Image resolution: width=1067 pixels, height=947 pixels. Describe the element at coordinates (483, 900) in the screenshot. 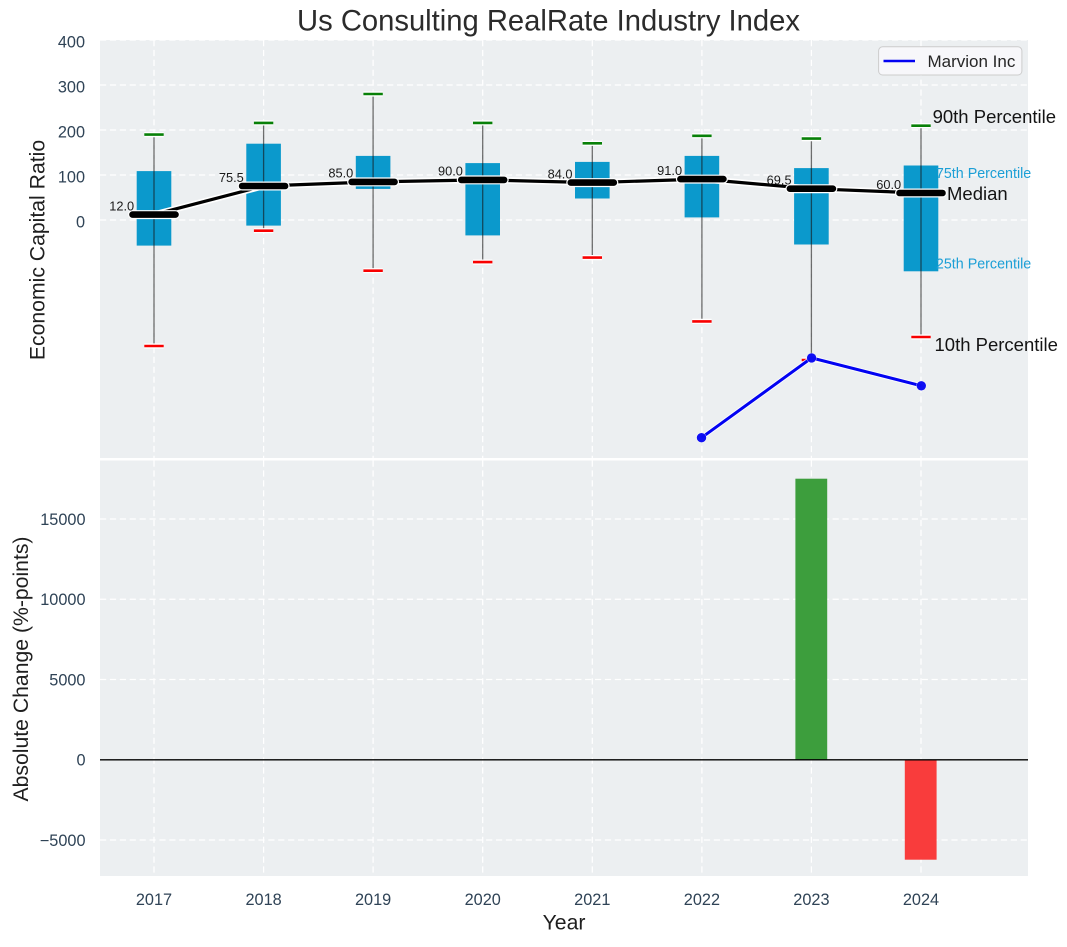

I see `svg-text: 2020` at that location.